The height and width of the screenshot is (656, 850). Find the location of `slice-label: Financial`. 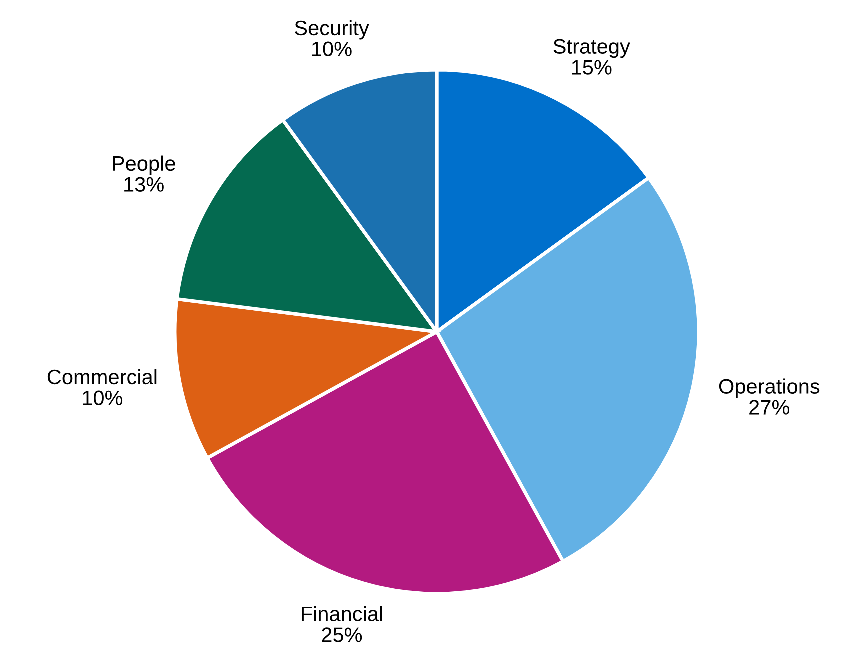

slice-label: Financial is located at coordinates (342, 614).